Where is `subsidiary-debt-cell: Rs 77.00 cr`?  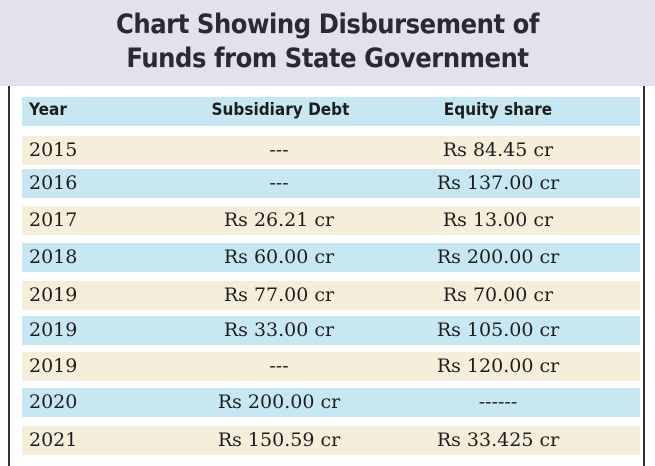
subsidiary-debt-cell: Rs 77.00 cr is located at coordinates (279, 295).